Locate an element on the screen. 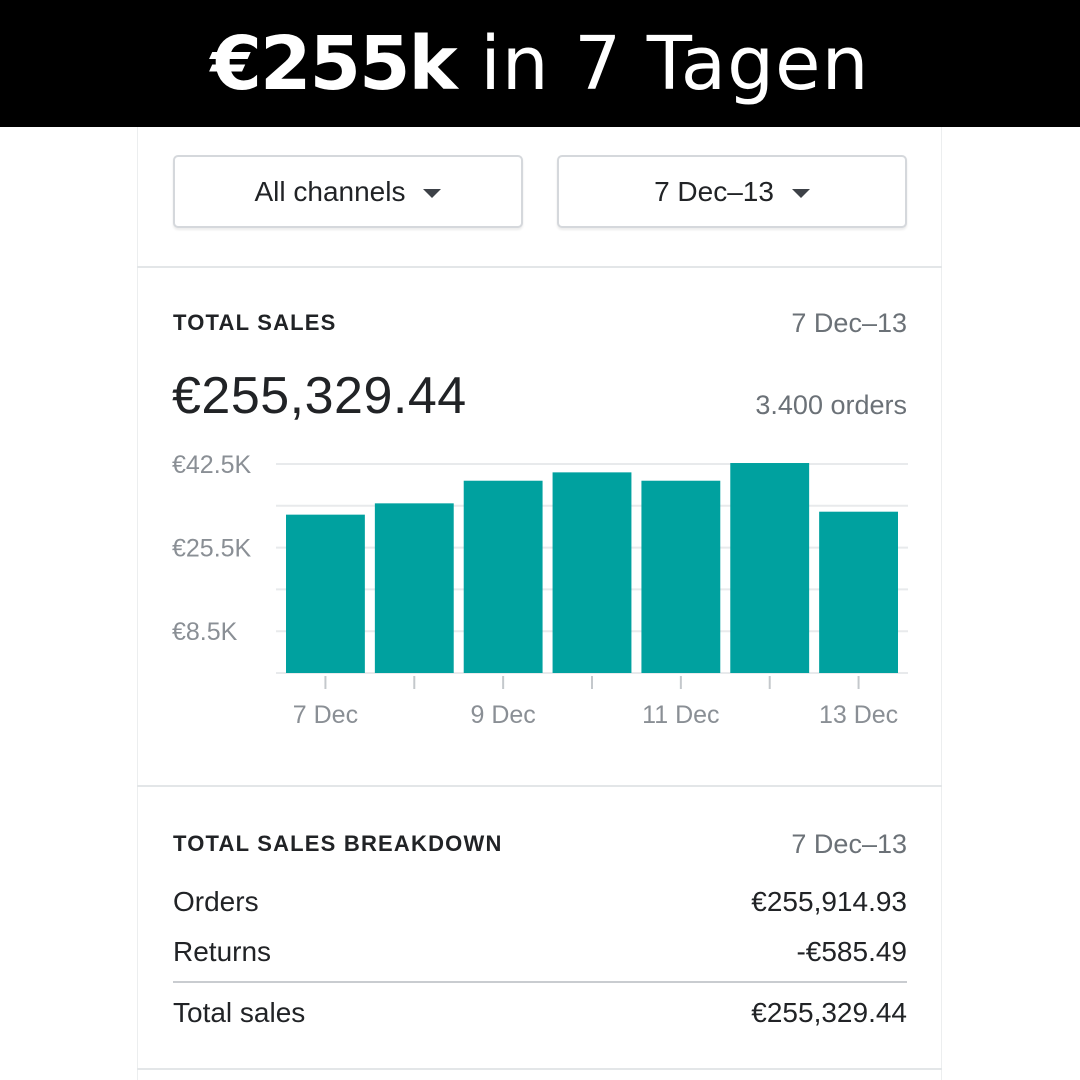  total-row-label: Total sales is located at coordinates (239, 1012).